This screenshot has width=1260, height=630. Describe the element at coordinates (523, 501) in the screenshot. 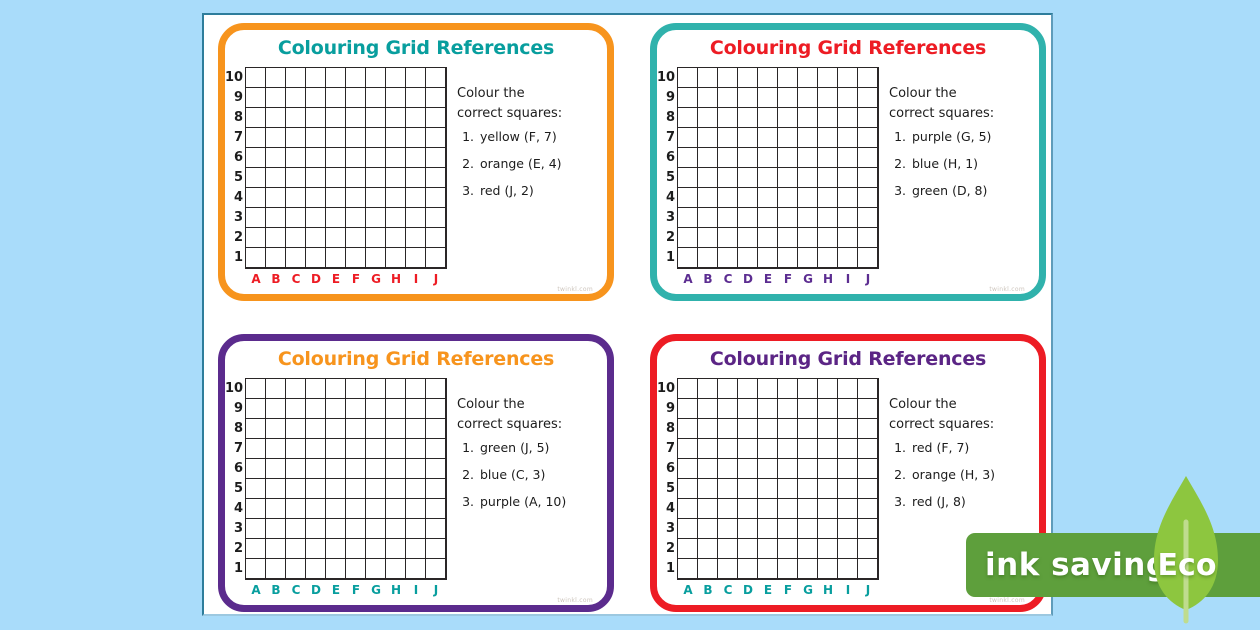

I see `item-text: purple (A, 10)` at that location.